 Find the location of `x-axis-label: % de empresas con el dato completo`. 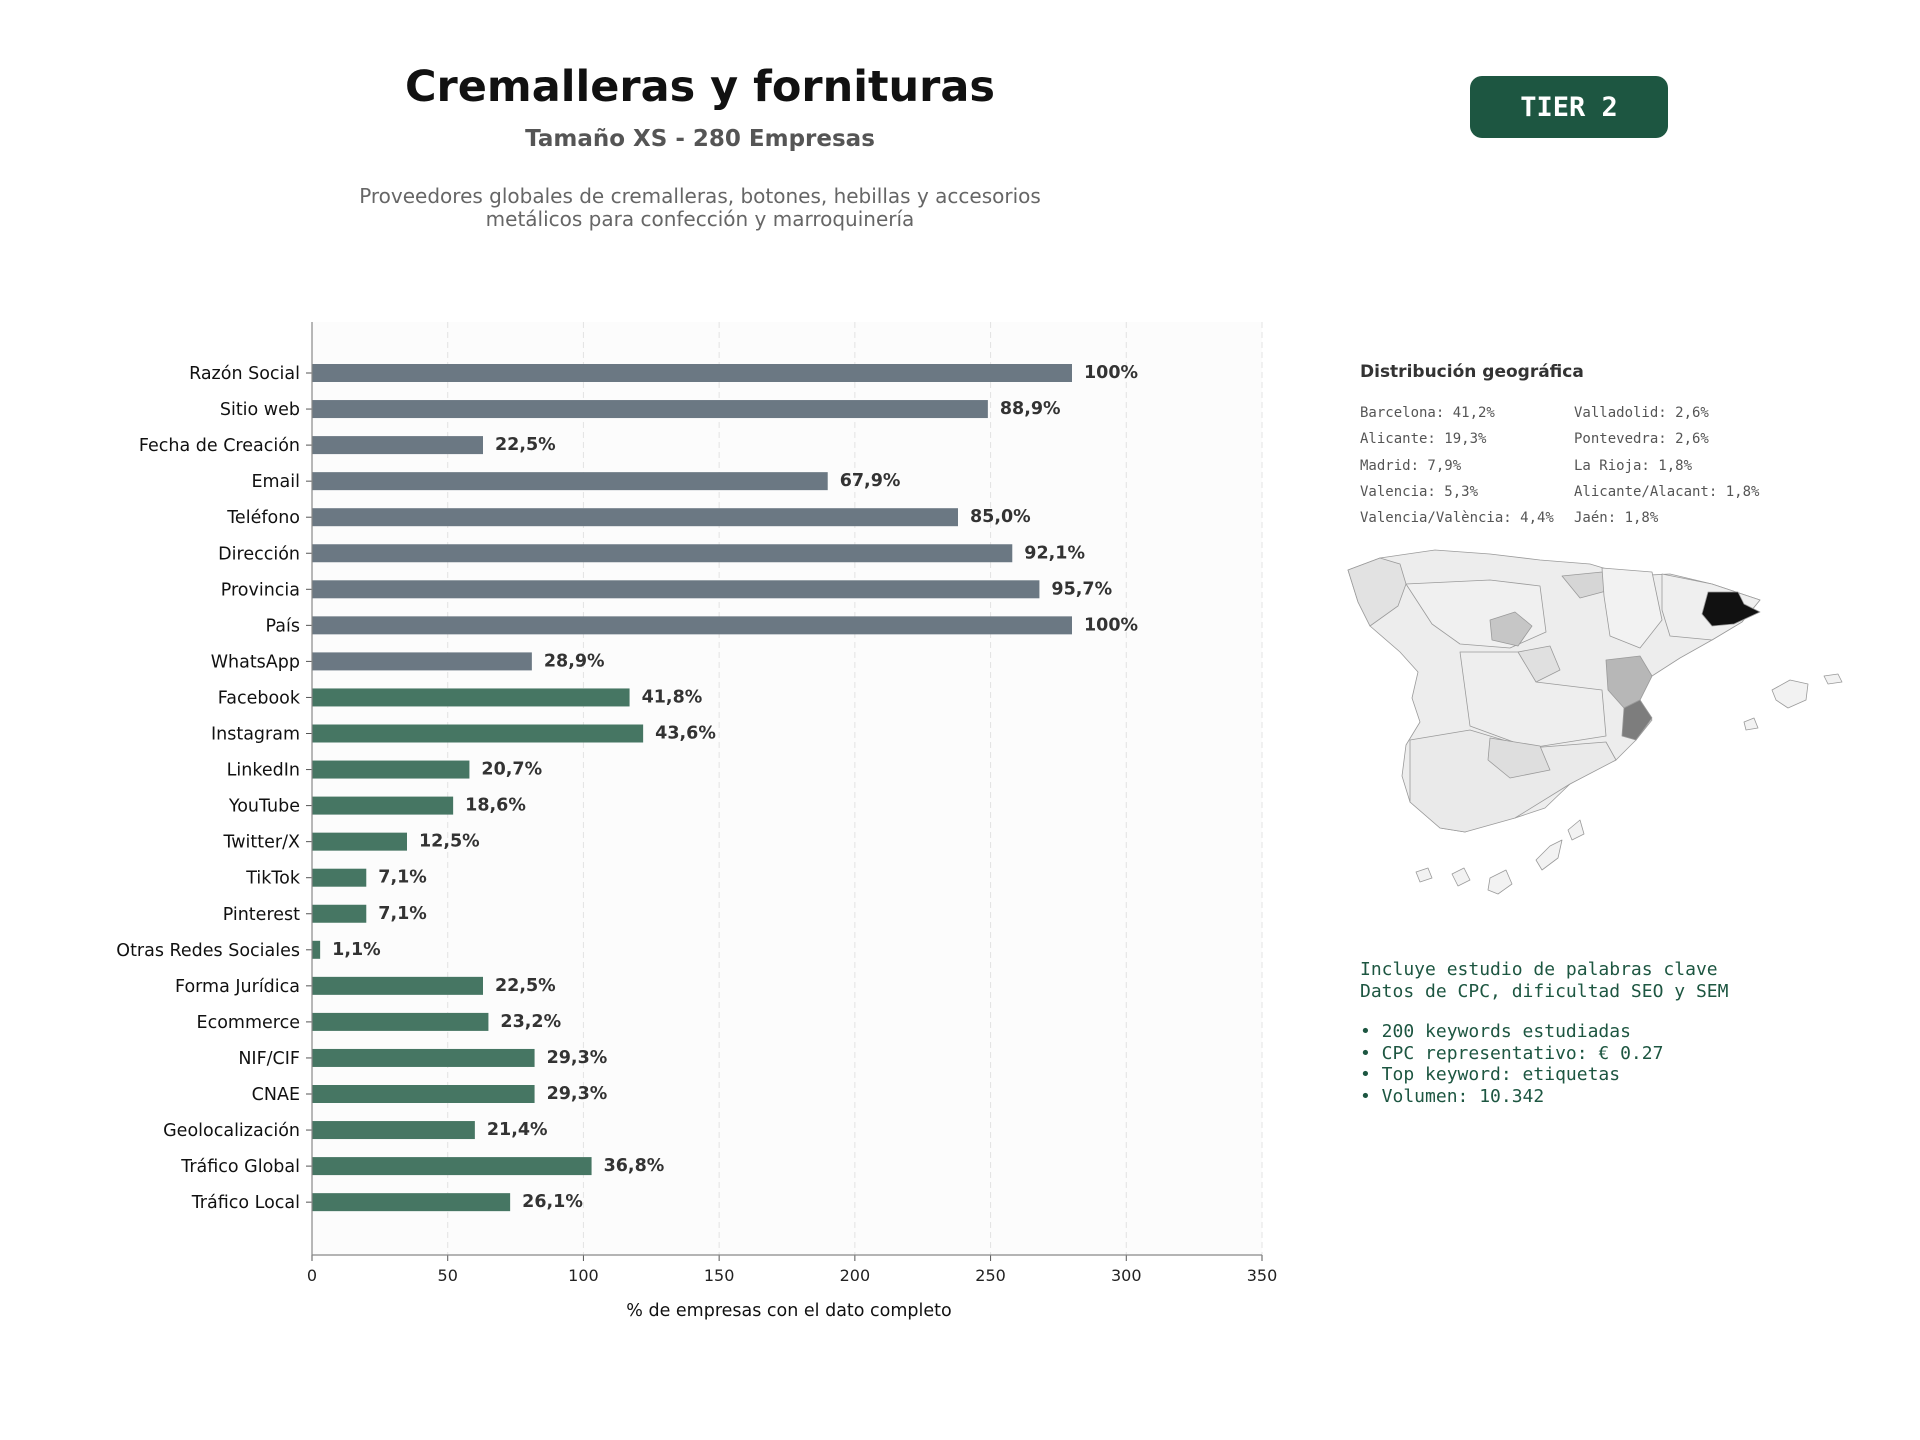

x-axis-label: % de empresas con el dato completo is located at coordinates (788, 1311).